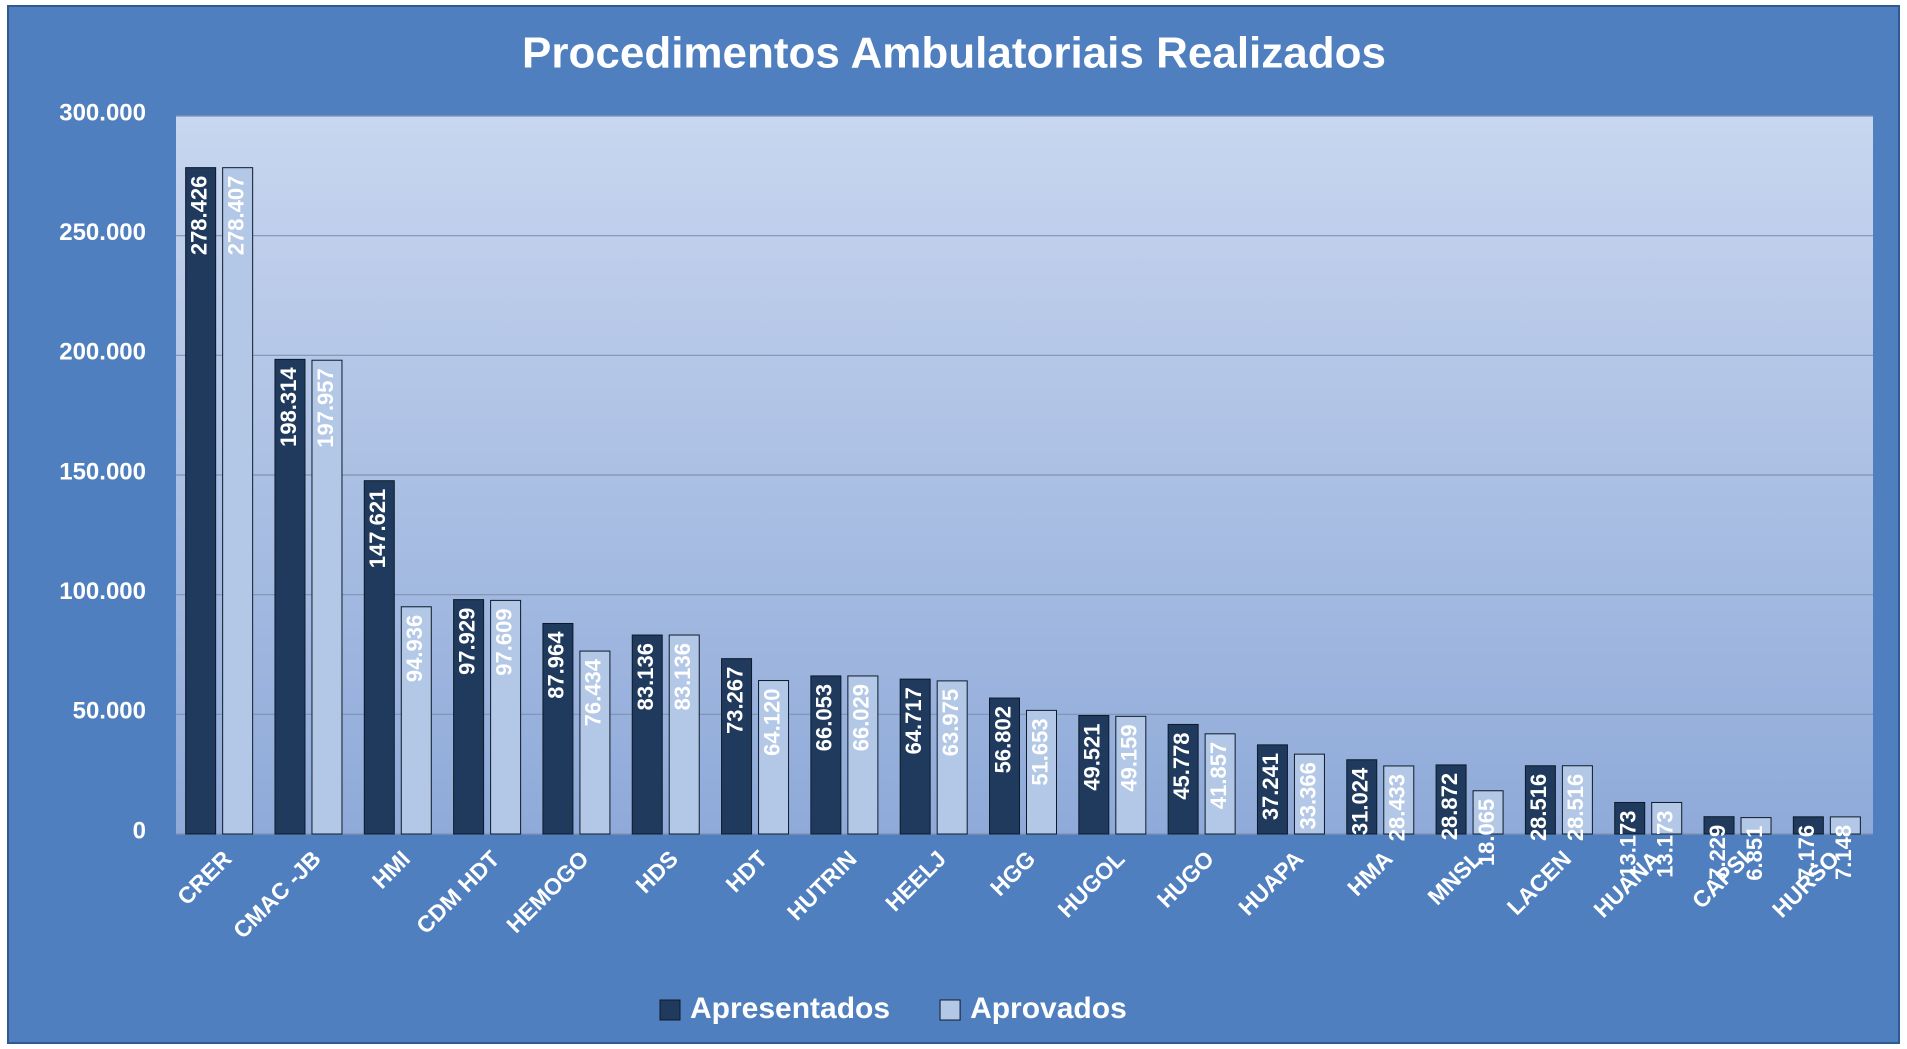  I want to click on value-label: 41.857, so click(1218, 775).